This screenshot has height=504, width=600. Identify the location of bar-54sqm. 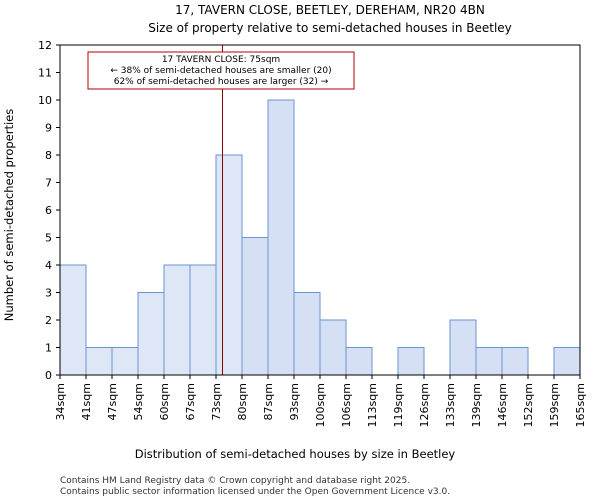
(151, 334).